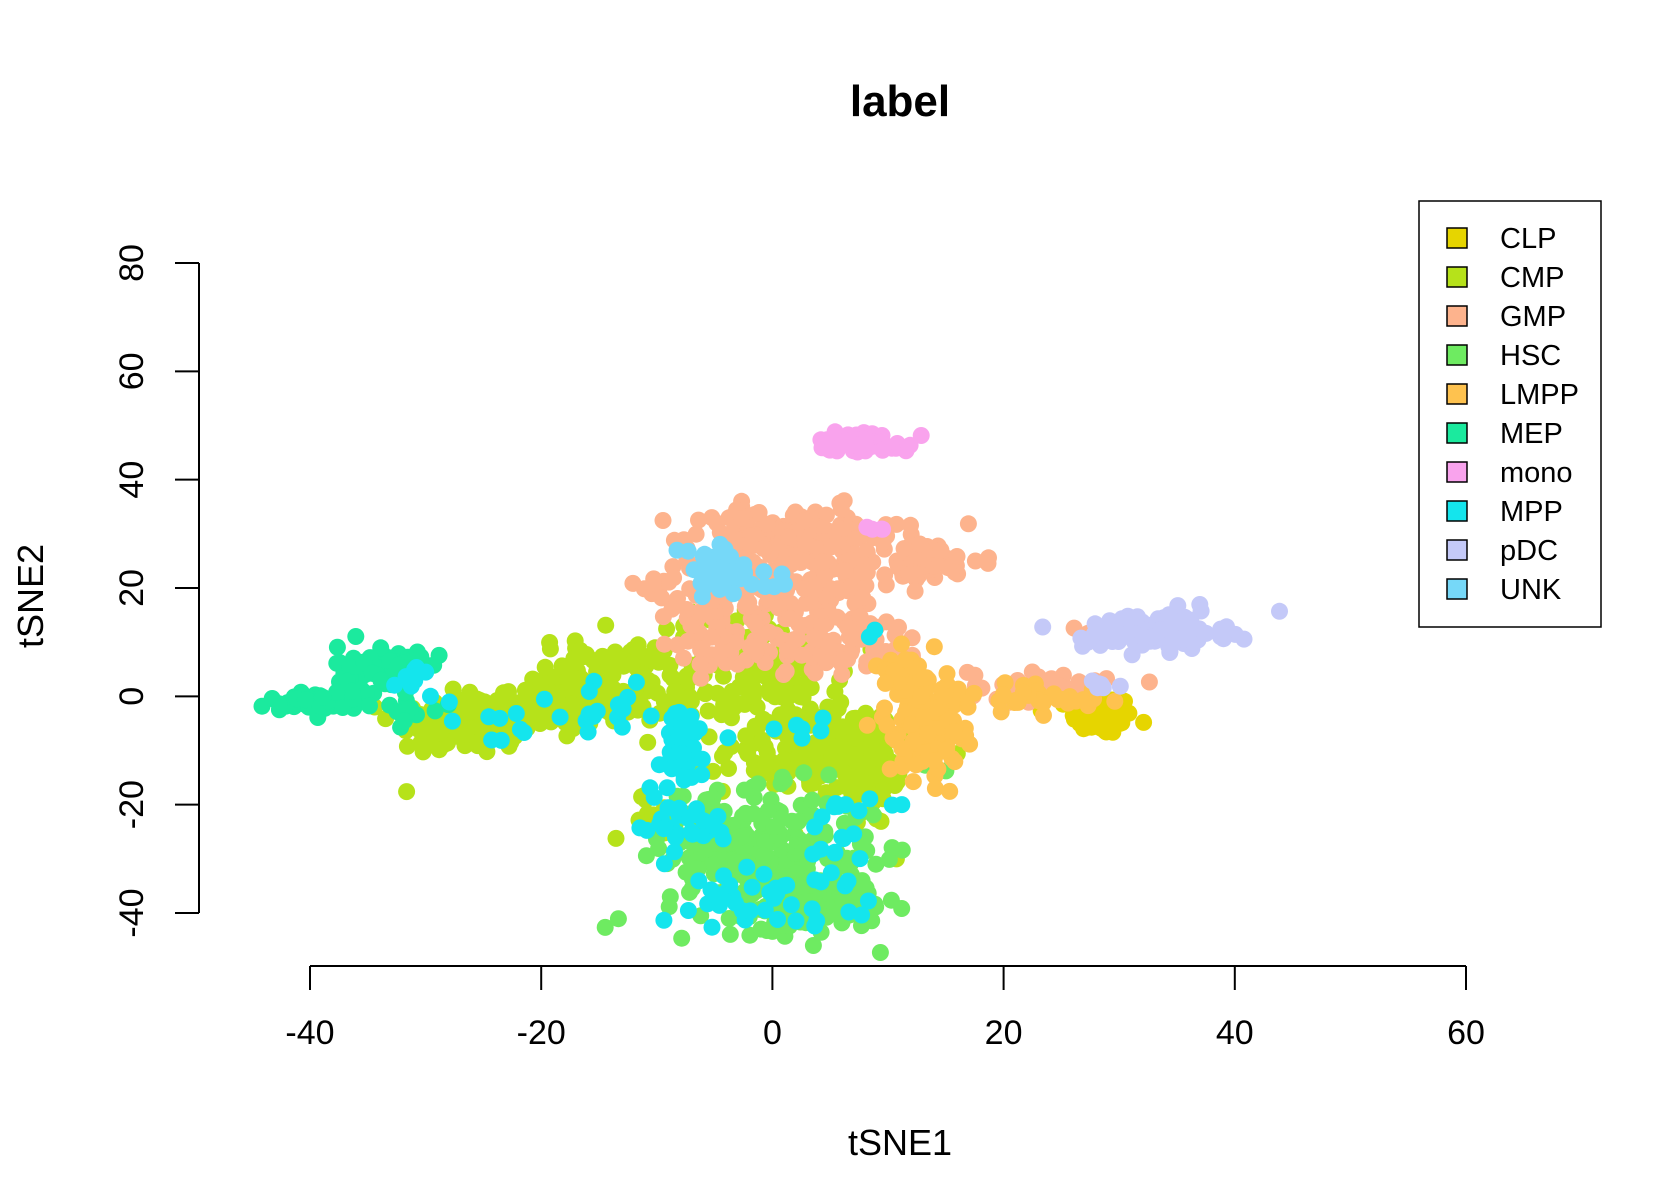 The width and height of the screenshot is (1680, 1200). I want to click on x-axis: -40 -20 0 20 40 60, so click(885, 1008).